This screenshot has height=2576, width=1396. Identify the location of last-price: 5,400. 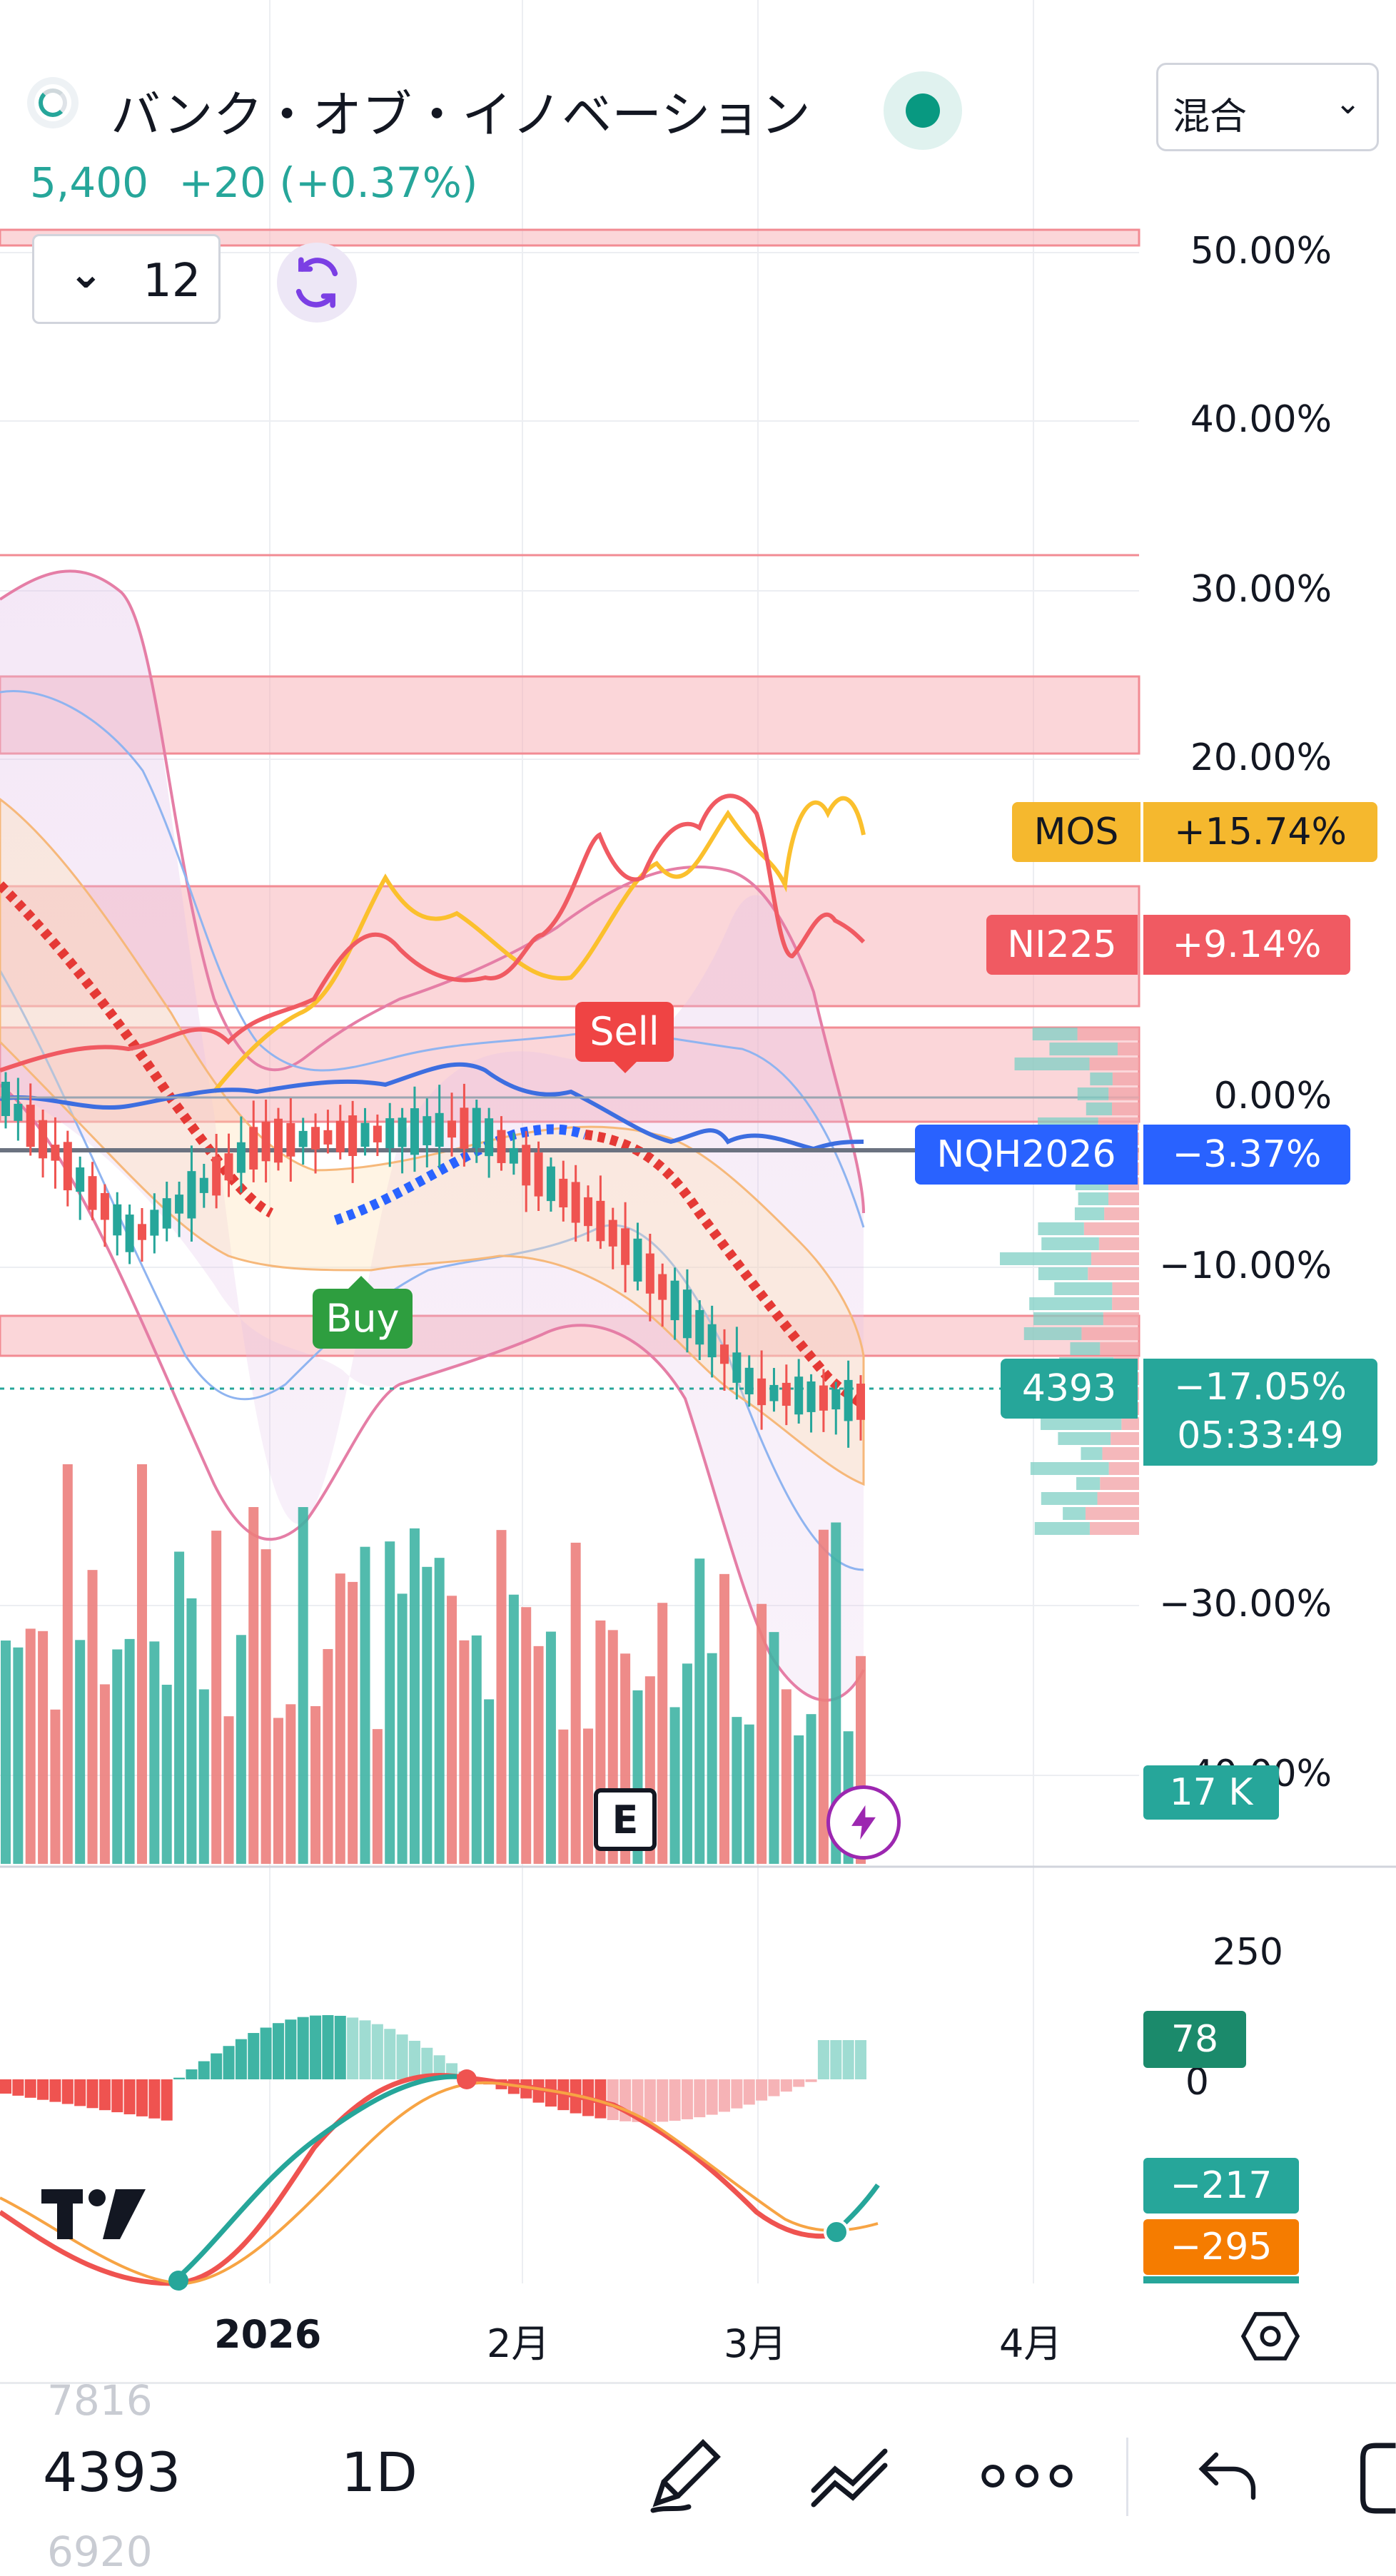
(89, 182).